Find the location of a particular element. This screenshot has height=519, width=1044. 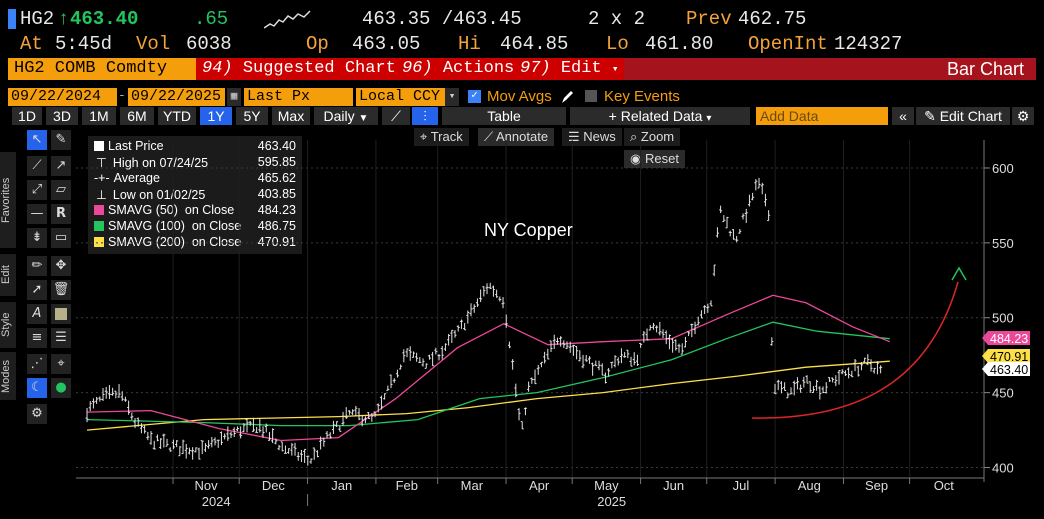

news-icon: ☰ is located at coordinates (574, 136).